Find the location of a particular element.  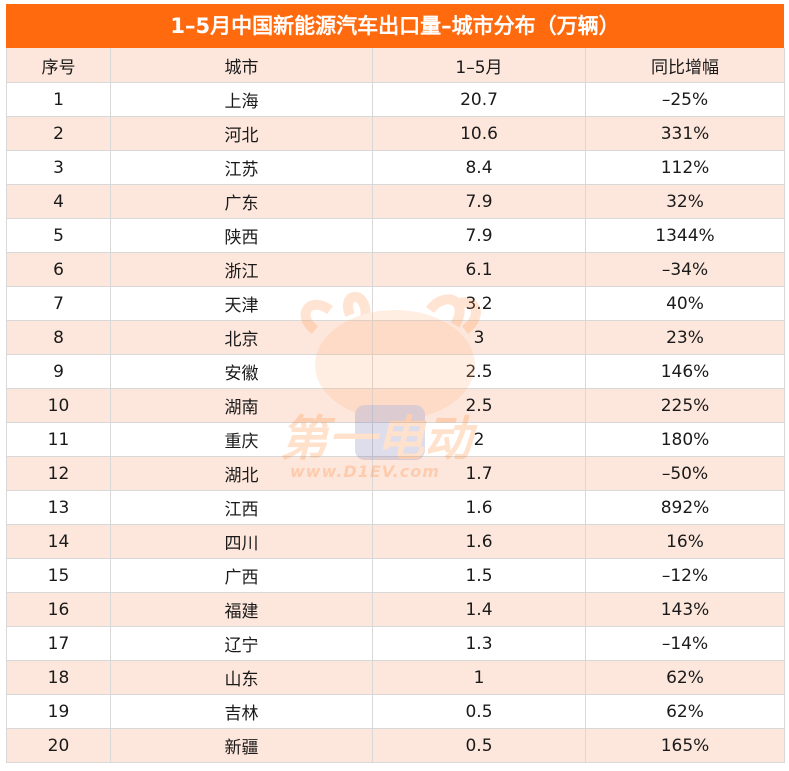

cell-city: 福建 is located at coordinates (241, 609).